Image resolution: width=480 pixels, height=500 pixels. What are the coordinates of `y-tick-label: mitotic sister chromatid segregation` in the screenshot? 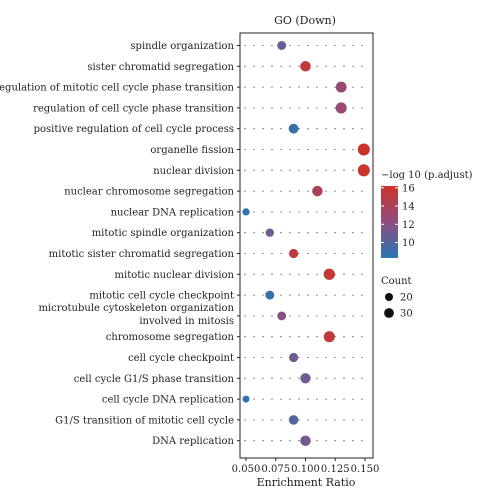 It's located at (142, 254).